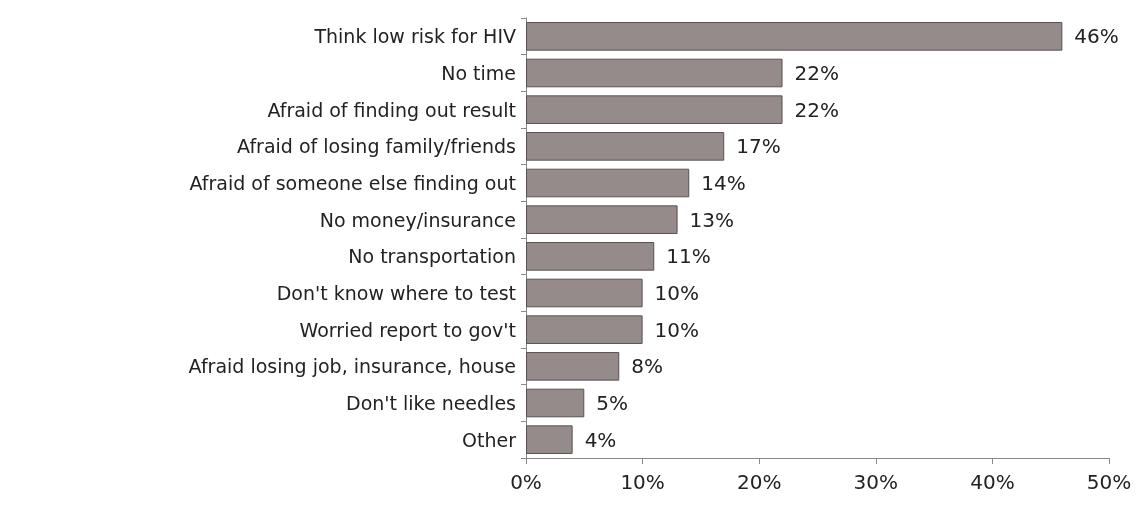 The height and width of the screenshot is (508, 1145). I want to click on y-tick-label: Think low risk for HIV, so click(414, 36).